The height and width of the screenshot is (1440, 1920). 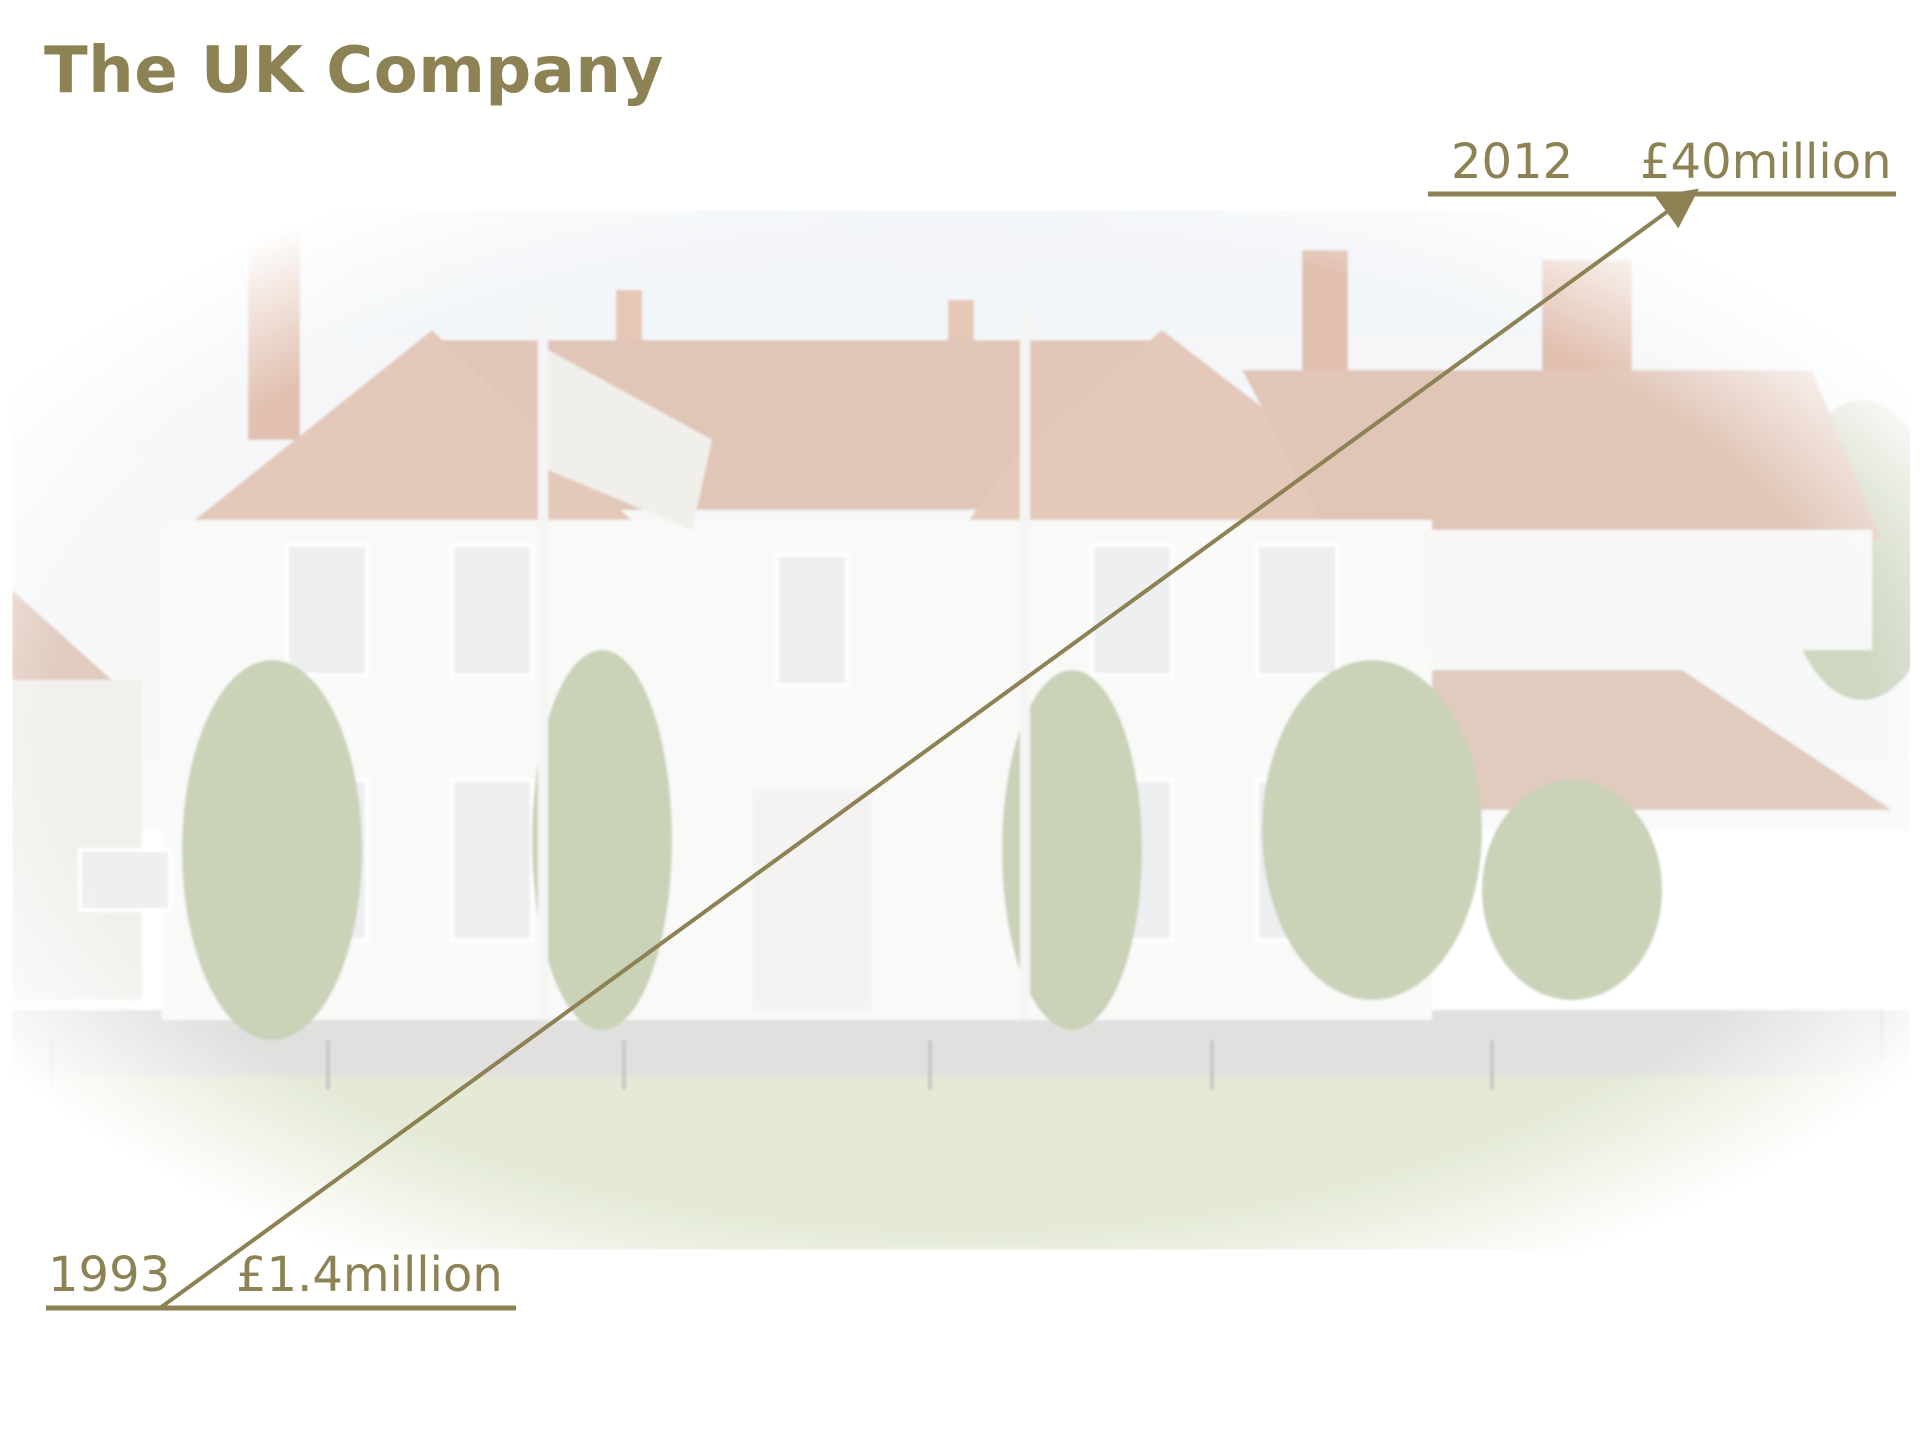 I want to click on milestone-1993-year: 1993, so click(x=109, y=1275).